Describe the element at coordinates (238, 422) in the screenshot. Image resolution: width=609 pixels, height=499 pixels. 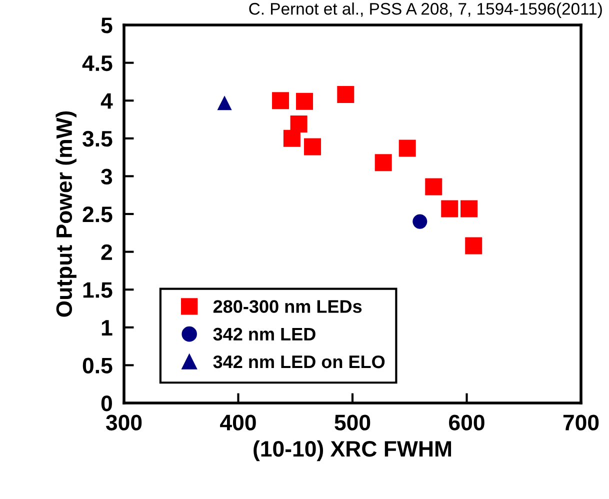
I see `x-tick-label: 400` at that location.